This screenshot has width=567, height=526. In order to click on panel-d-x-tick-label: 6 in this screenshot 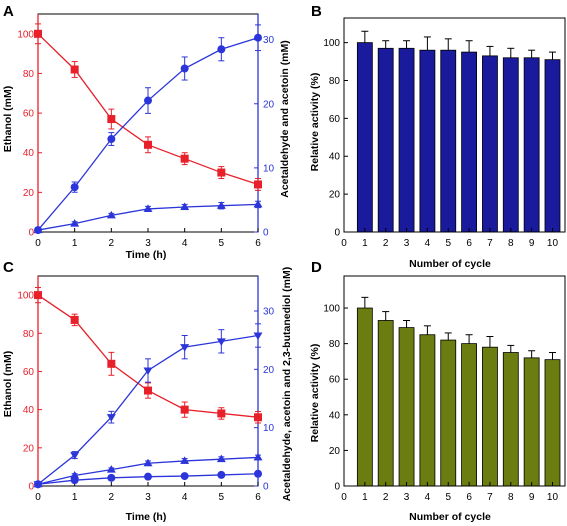, I will do `click(469, 497)`.